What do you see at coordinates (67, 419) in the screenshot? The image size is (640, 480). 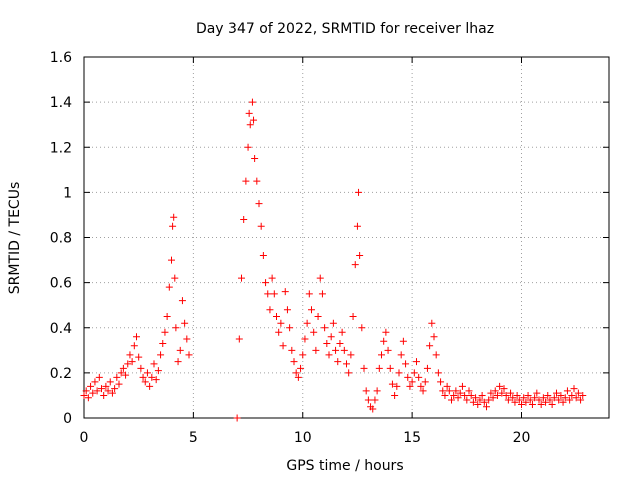 I see `y-tick-label: 0` at bounding box center [67, 419].